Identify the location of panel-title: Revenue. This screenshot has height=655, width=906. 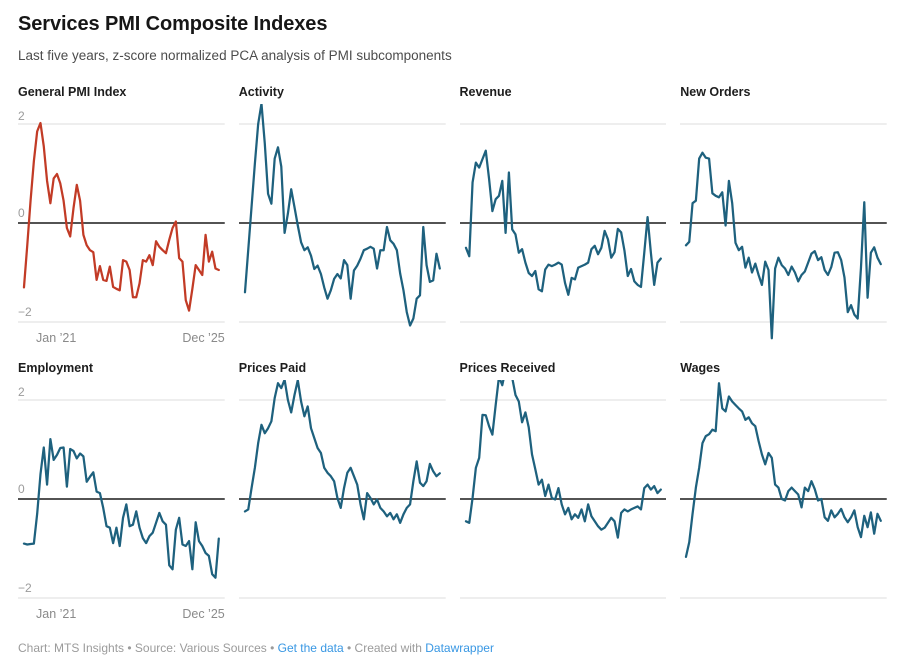
(485, 92).